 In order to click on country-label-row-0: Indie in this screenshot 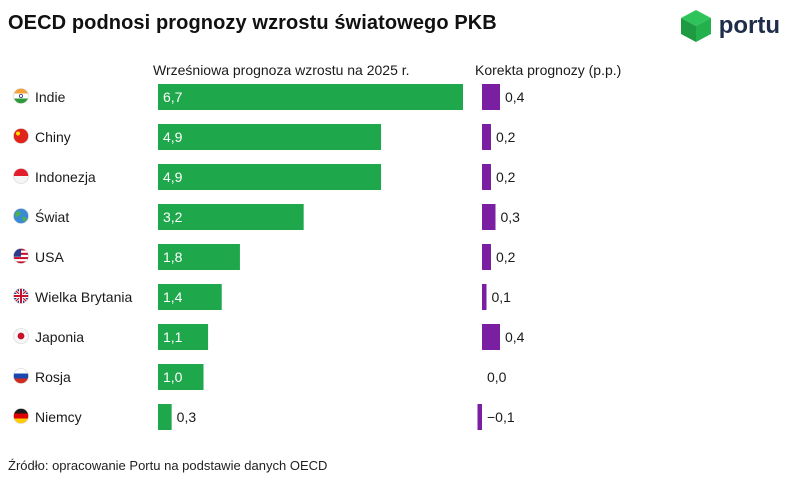, I will do `click(50, 97)`.